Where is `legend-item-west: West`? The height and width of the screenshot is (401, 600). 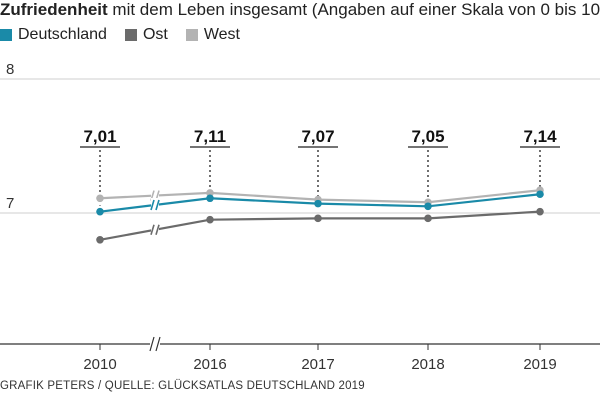
legend-item-west: West is located at coordinates (212, 35).